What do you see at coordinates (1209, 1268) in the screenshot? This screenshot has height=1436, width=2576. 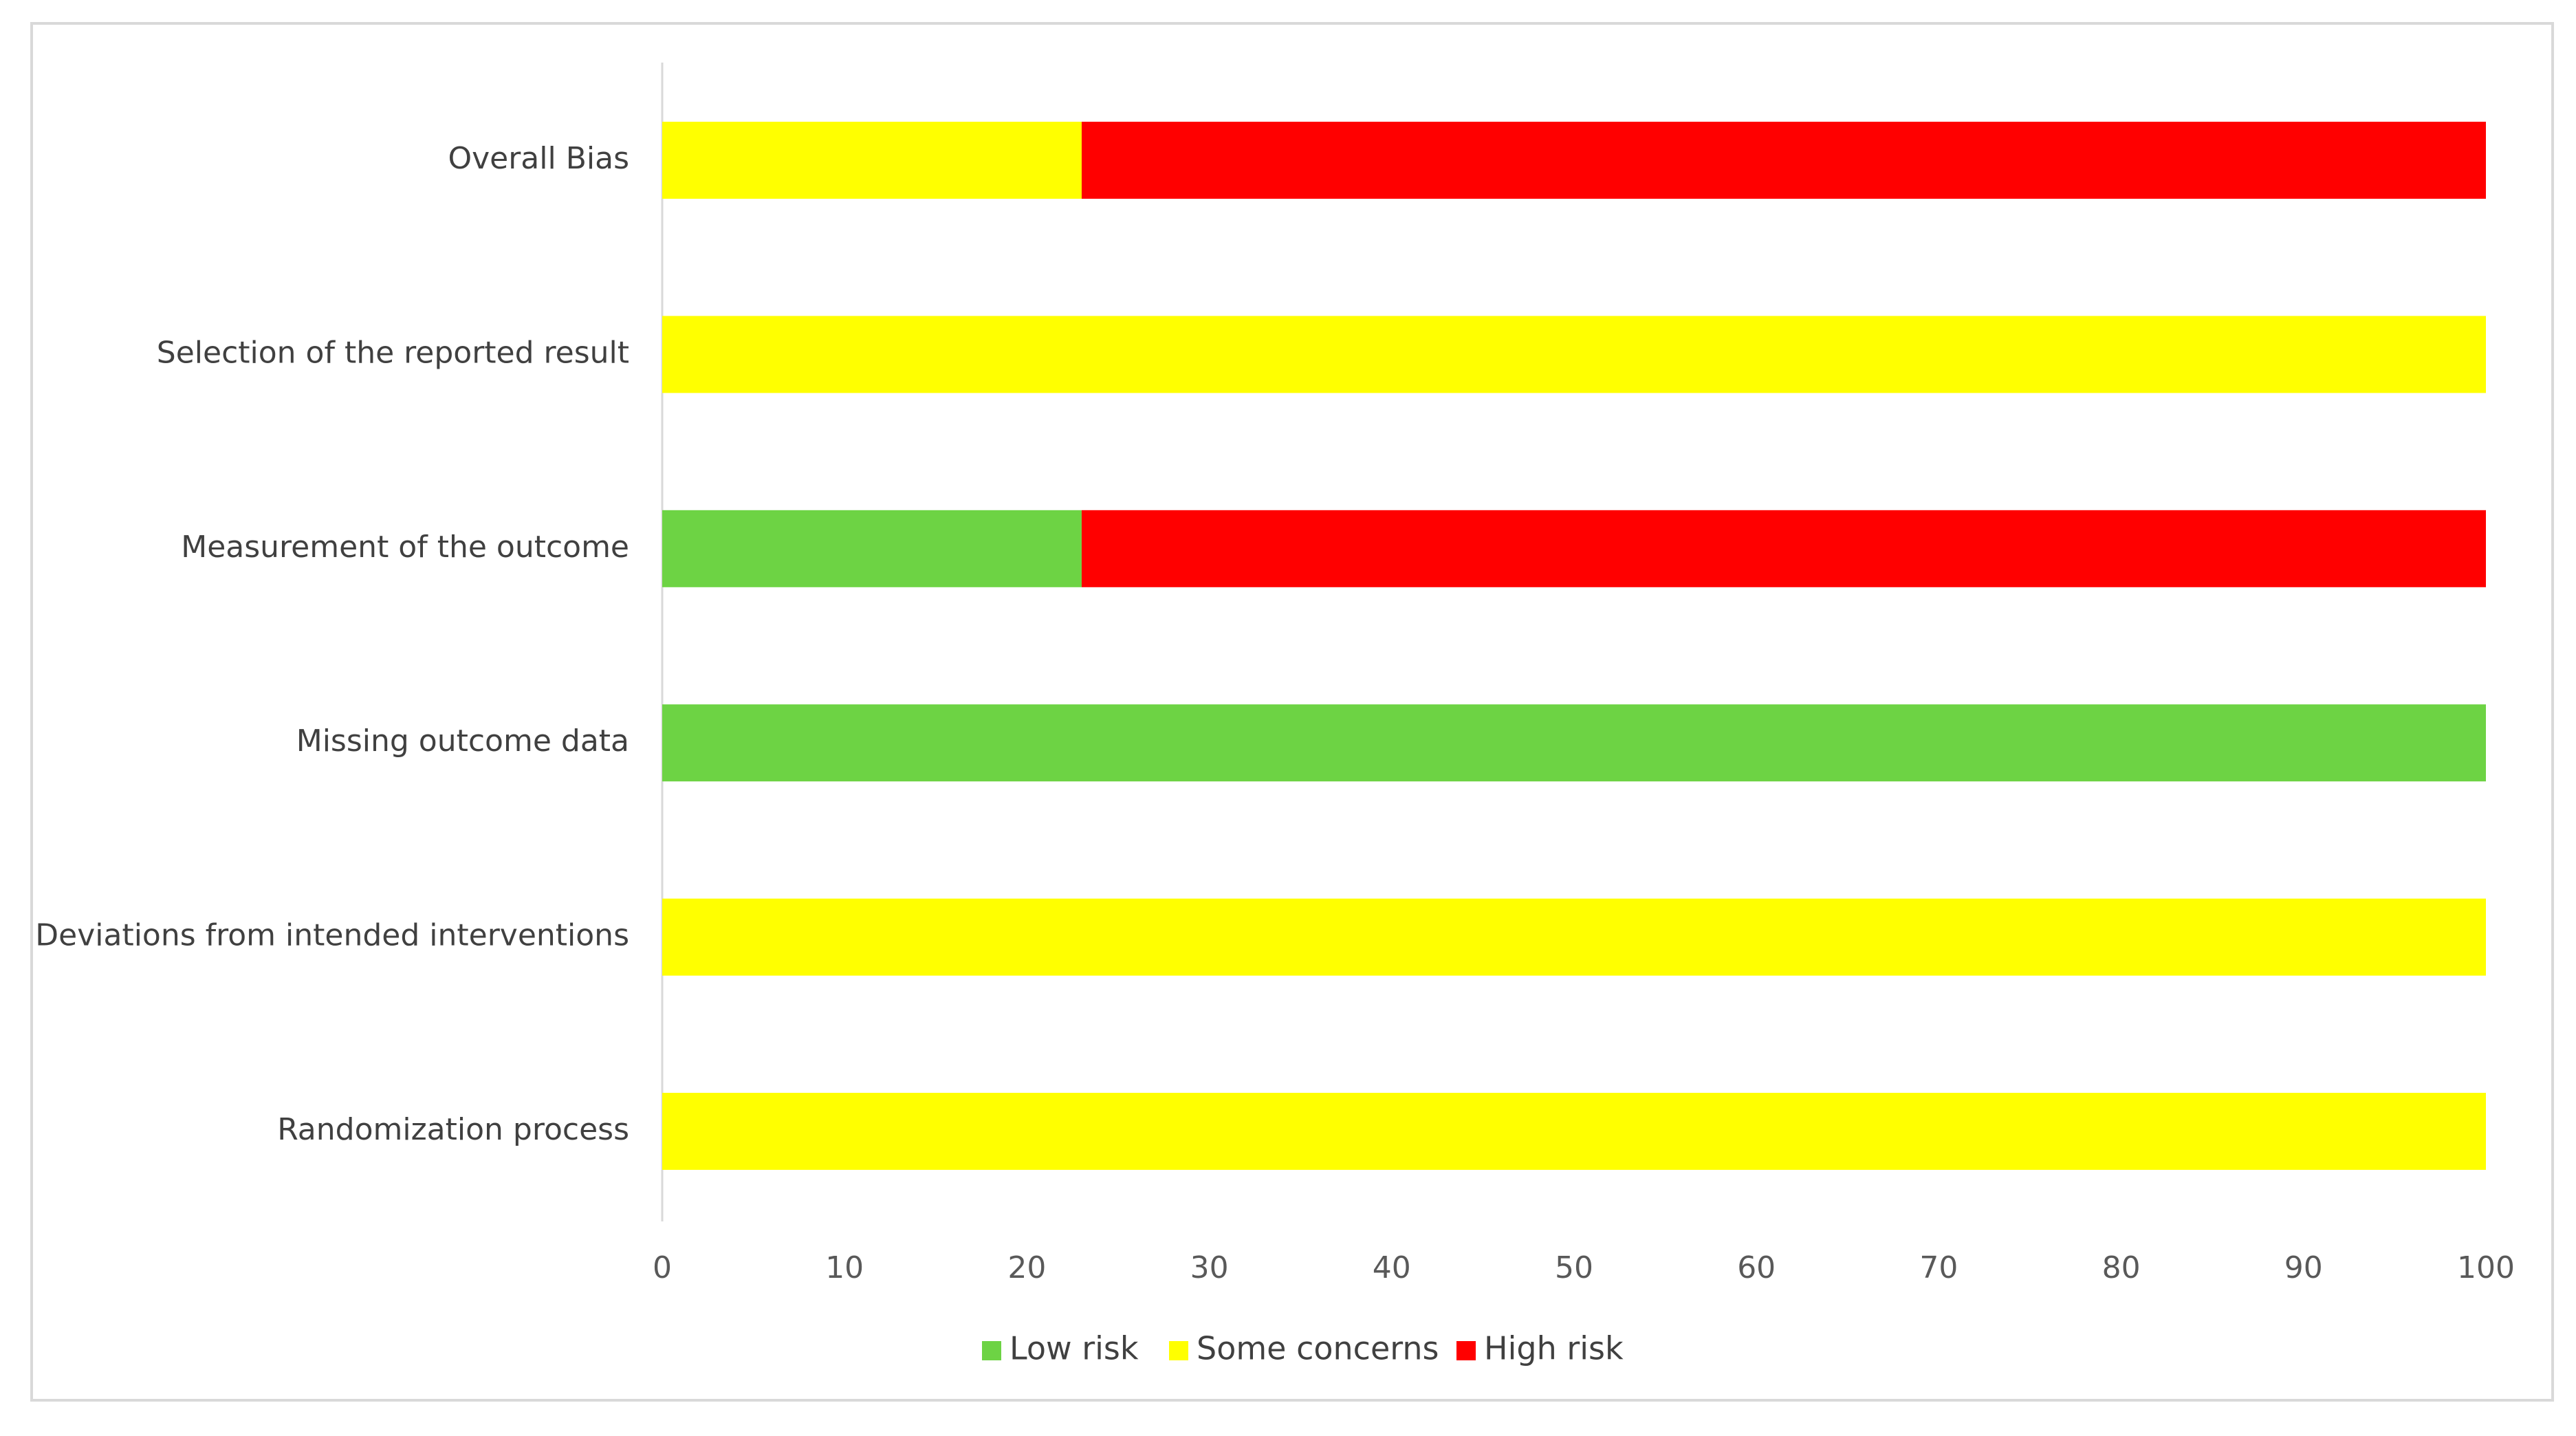 I see `x-tick-label-30: 30` at bounding box center [1209, 1268].